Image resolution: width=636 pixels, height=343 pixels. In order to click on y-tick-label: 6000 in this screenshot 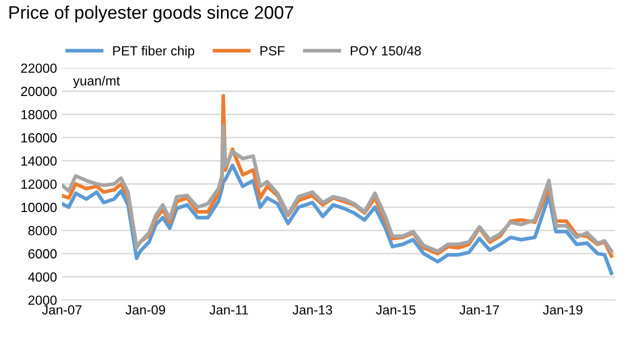, I will do `click(42, 254)`.